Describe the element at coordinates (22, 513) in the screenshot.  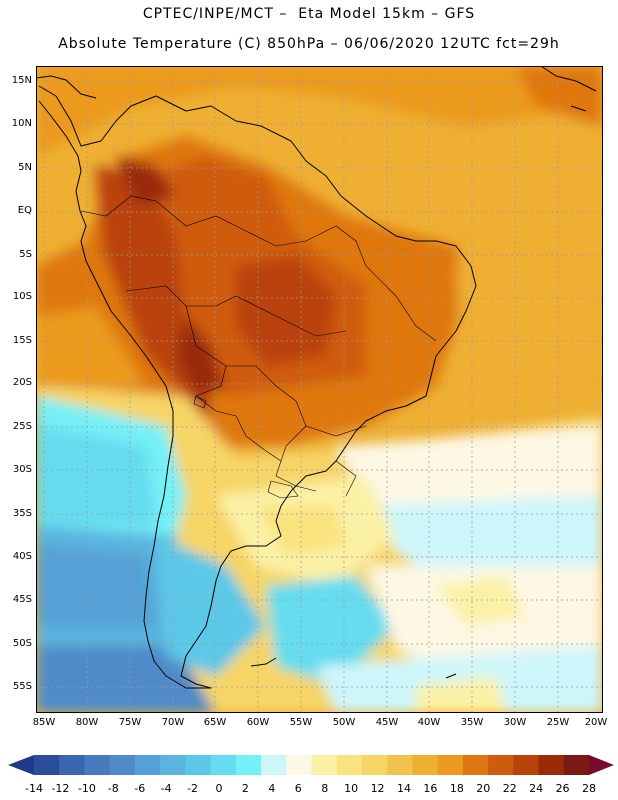
I see `lat-label: 35S` at that location.